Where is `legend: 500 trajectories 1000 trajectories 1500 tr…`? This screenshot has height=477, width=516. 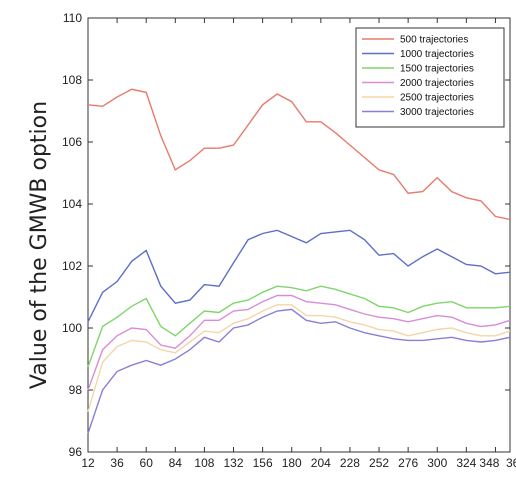
legend: 500 trajectories 1000 trajectories 1500 tr… is located at coordinates (430, 77).